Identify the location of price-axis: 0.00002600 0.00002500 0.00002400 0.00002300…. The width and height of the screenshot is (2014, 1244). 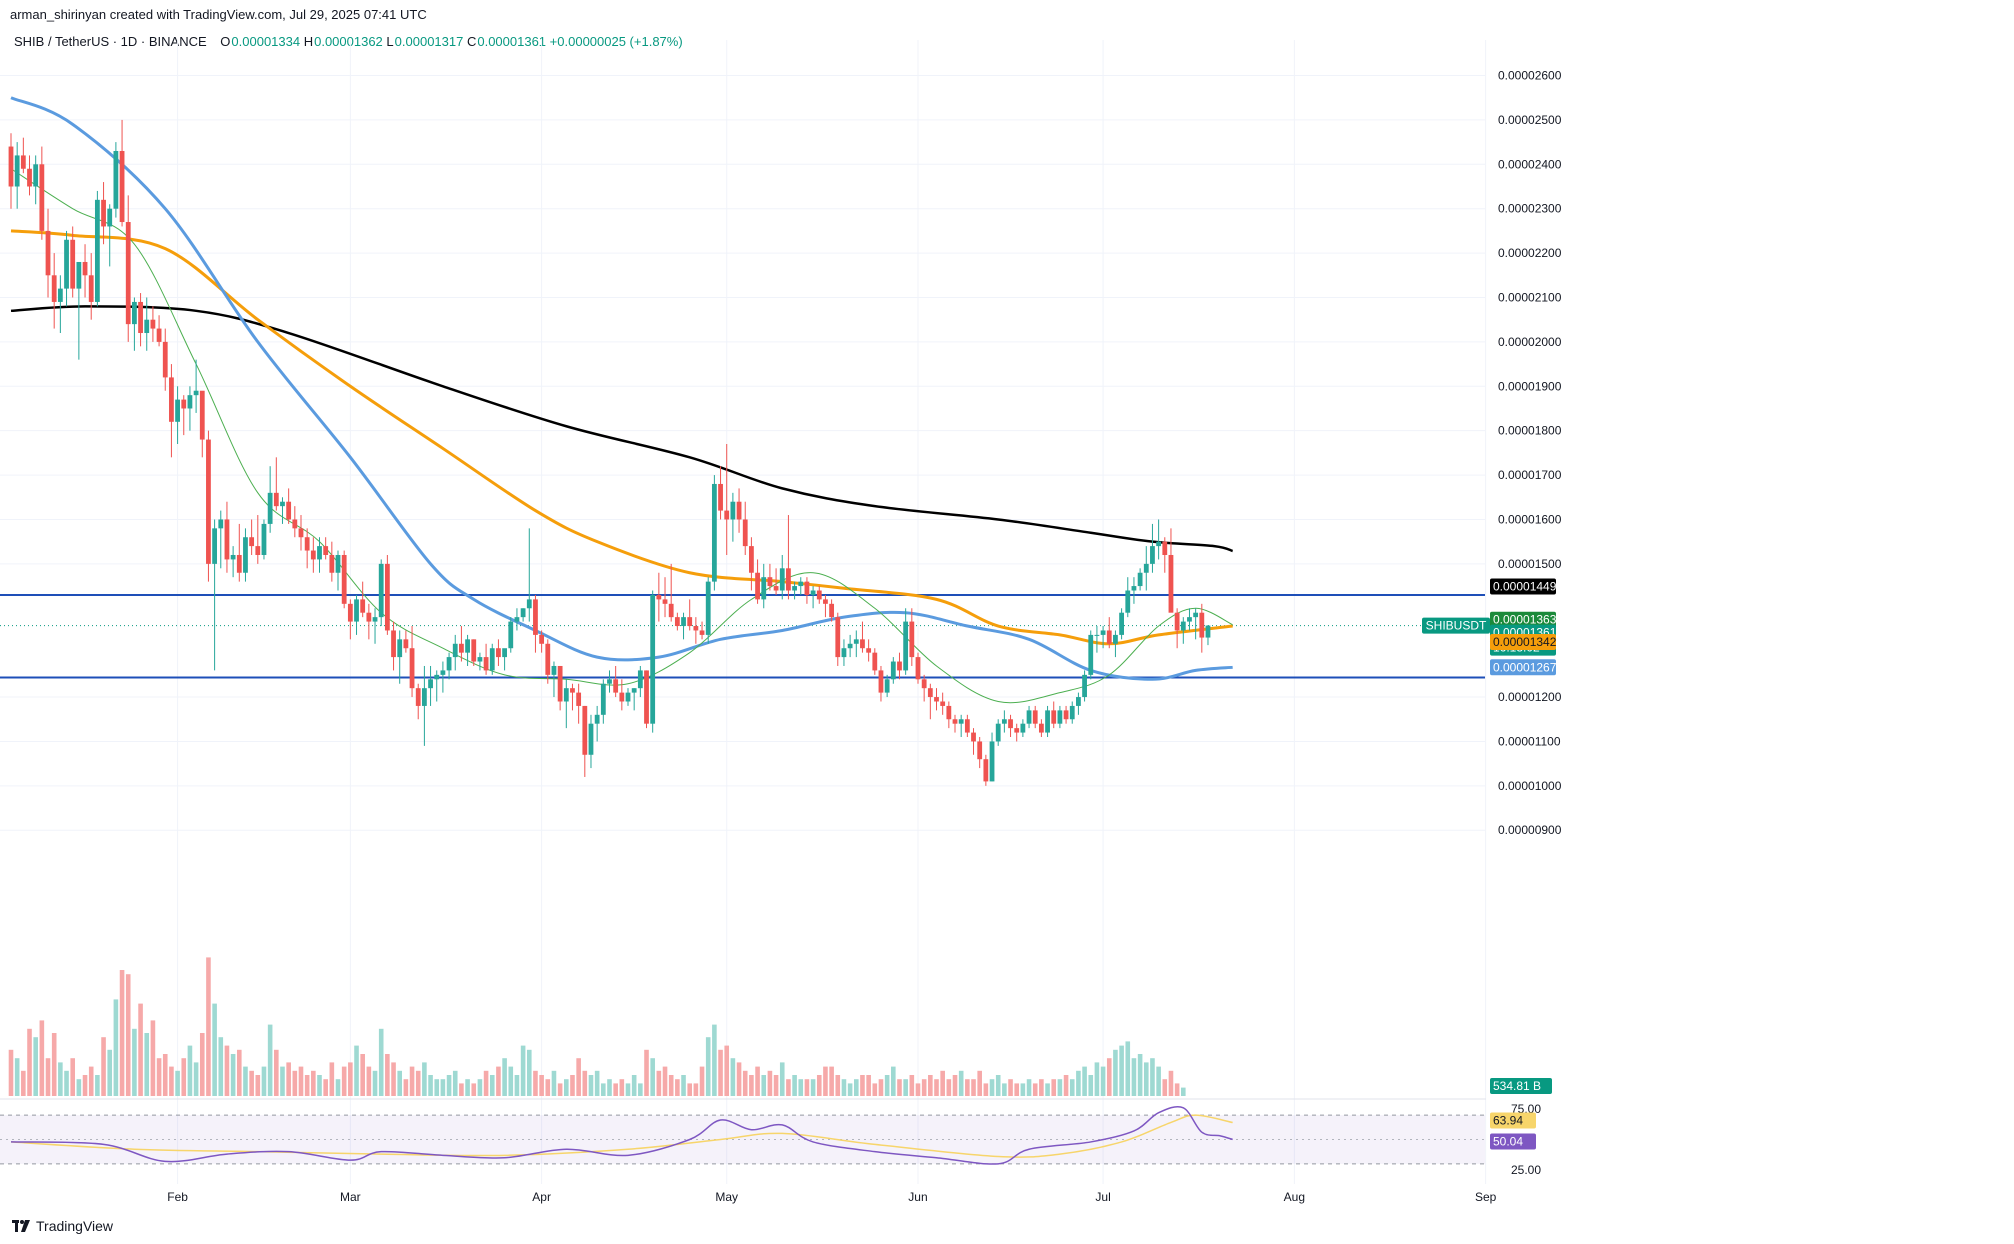
(1530, 623).